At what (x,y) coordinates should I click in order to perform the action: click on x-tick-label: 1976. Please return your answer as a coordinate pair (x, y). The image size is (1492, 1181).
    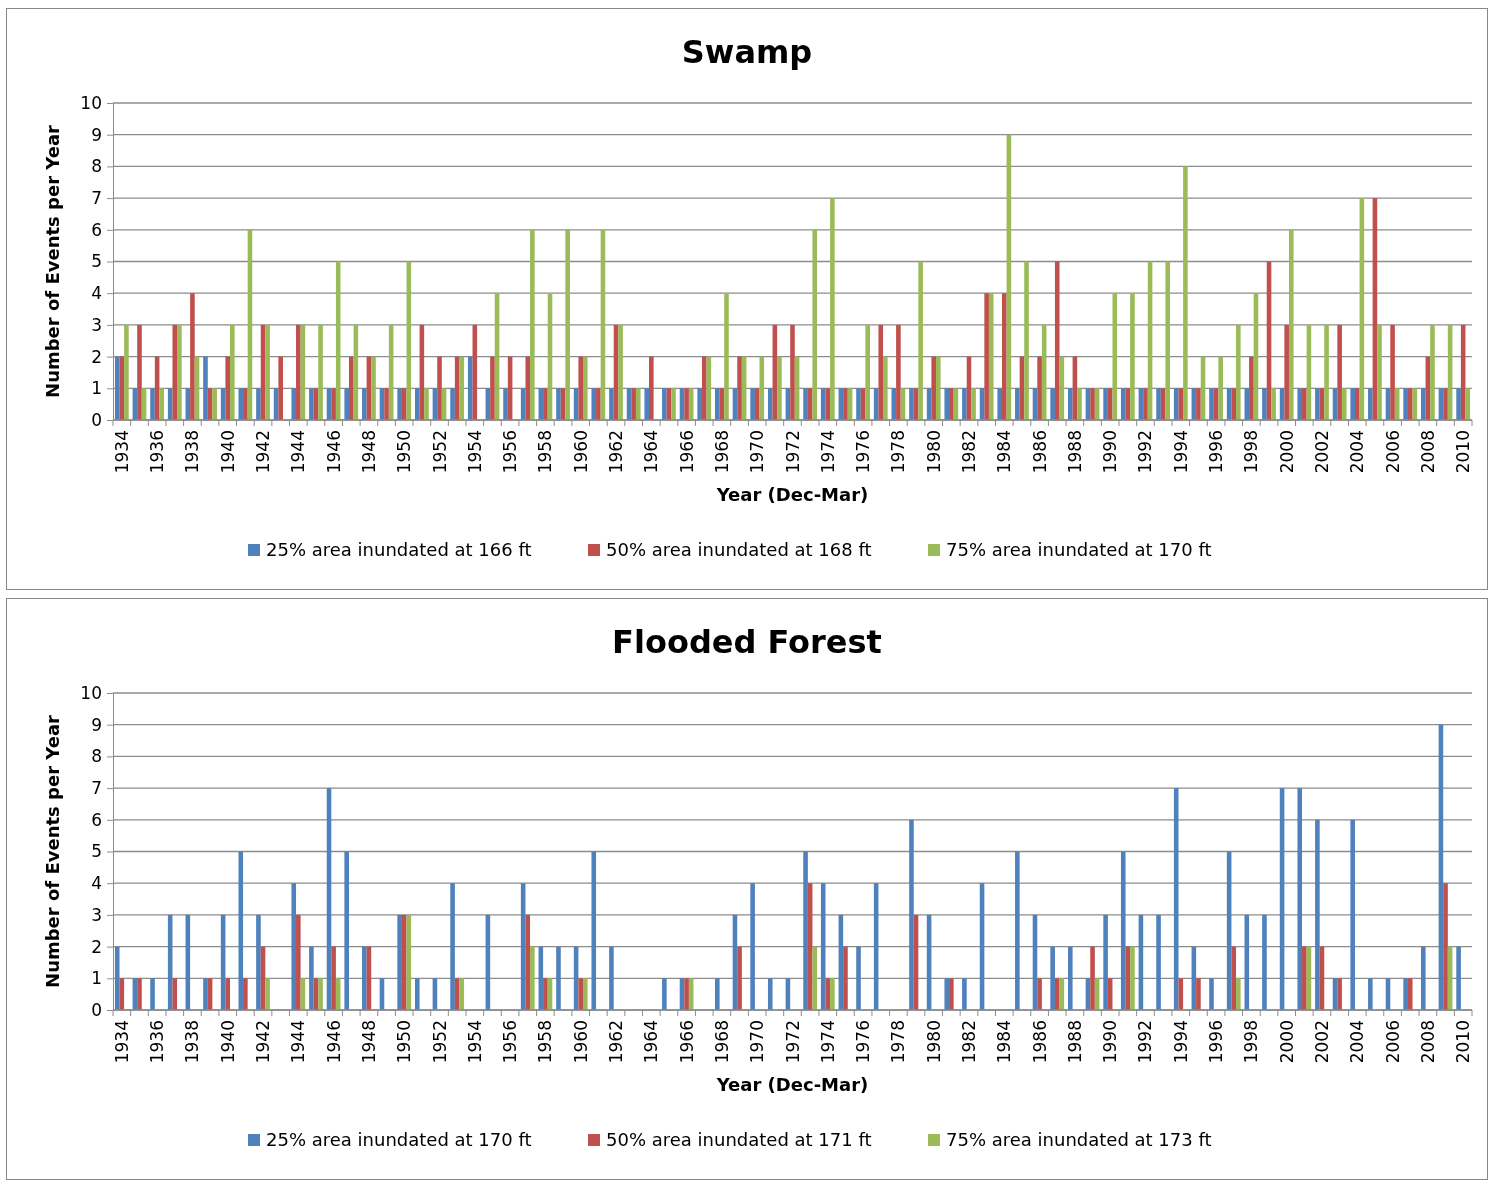
    Looking at the image, I should click on (863, 452).